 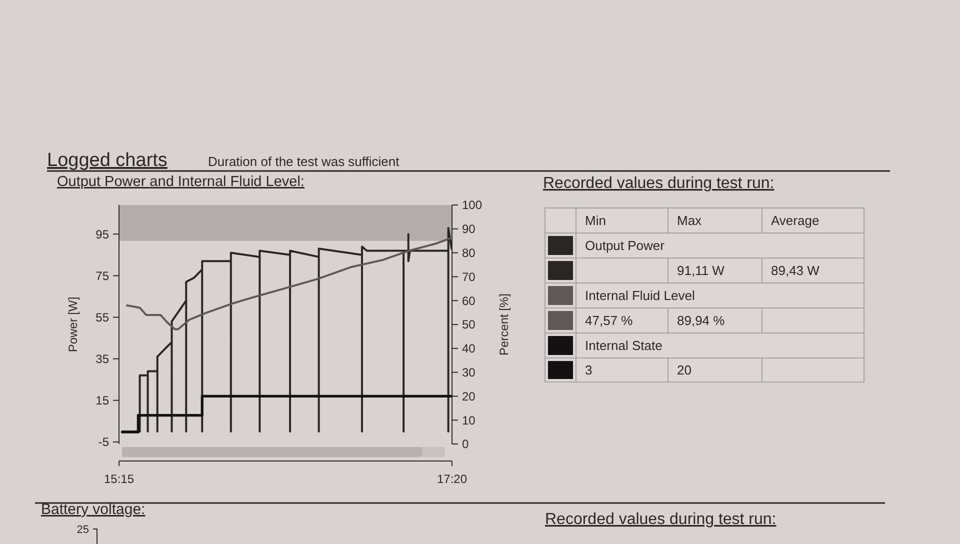 What do you see at coordinates (469, 253) in the screenshot?
I see `y2-tick-label: 80` at bounding box center [469, 253].